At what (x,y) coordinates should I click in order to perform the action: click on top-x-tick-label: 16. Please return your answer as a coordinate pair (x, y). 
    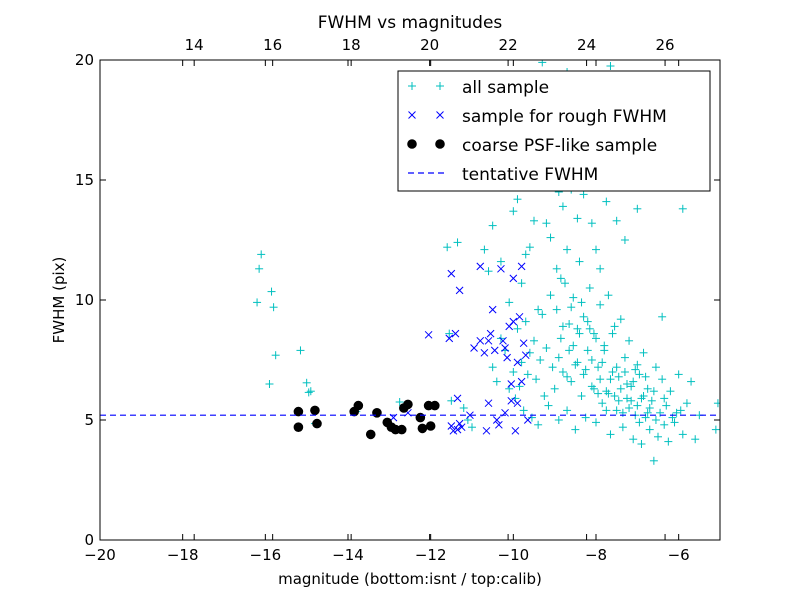
    Looking at the image, I should click on (272, 45).